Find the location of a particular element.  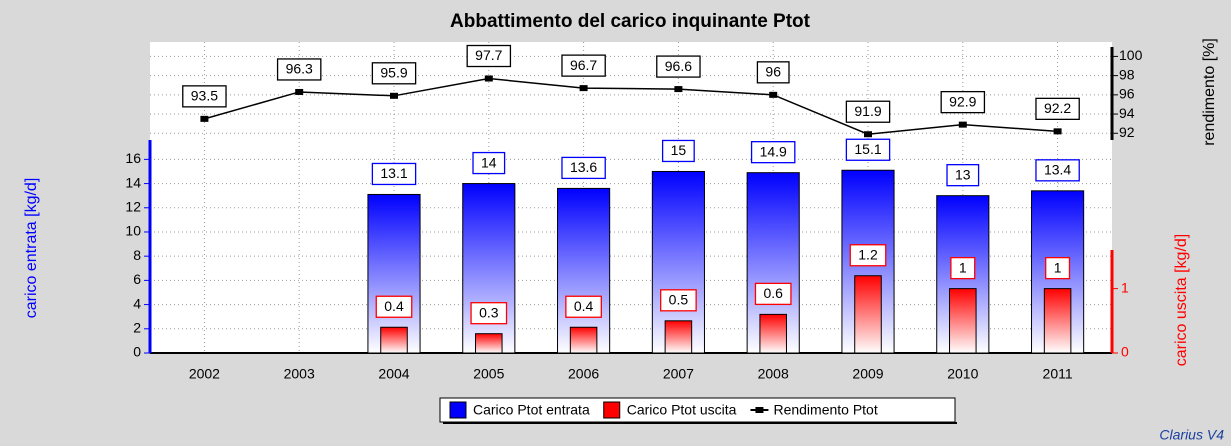

y-tick-label: 6 is located at coordinates (137, 279).